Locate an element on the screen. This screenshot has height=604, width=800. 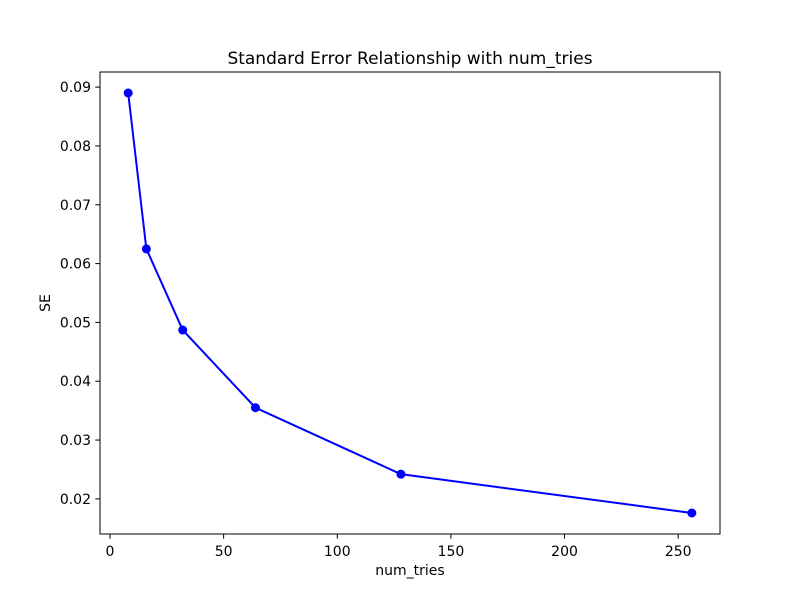
x-tick-label: 100 is located at coordinates (337, 552).